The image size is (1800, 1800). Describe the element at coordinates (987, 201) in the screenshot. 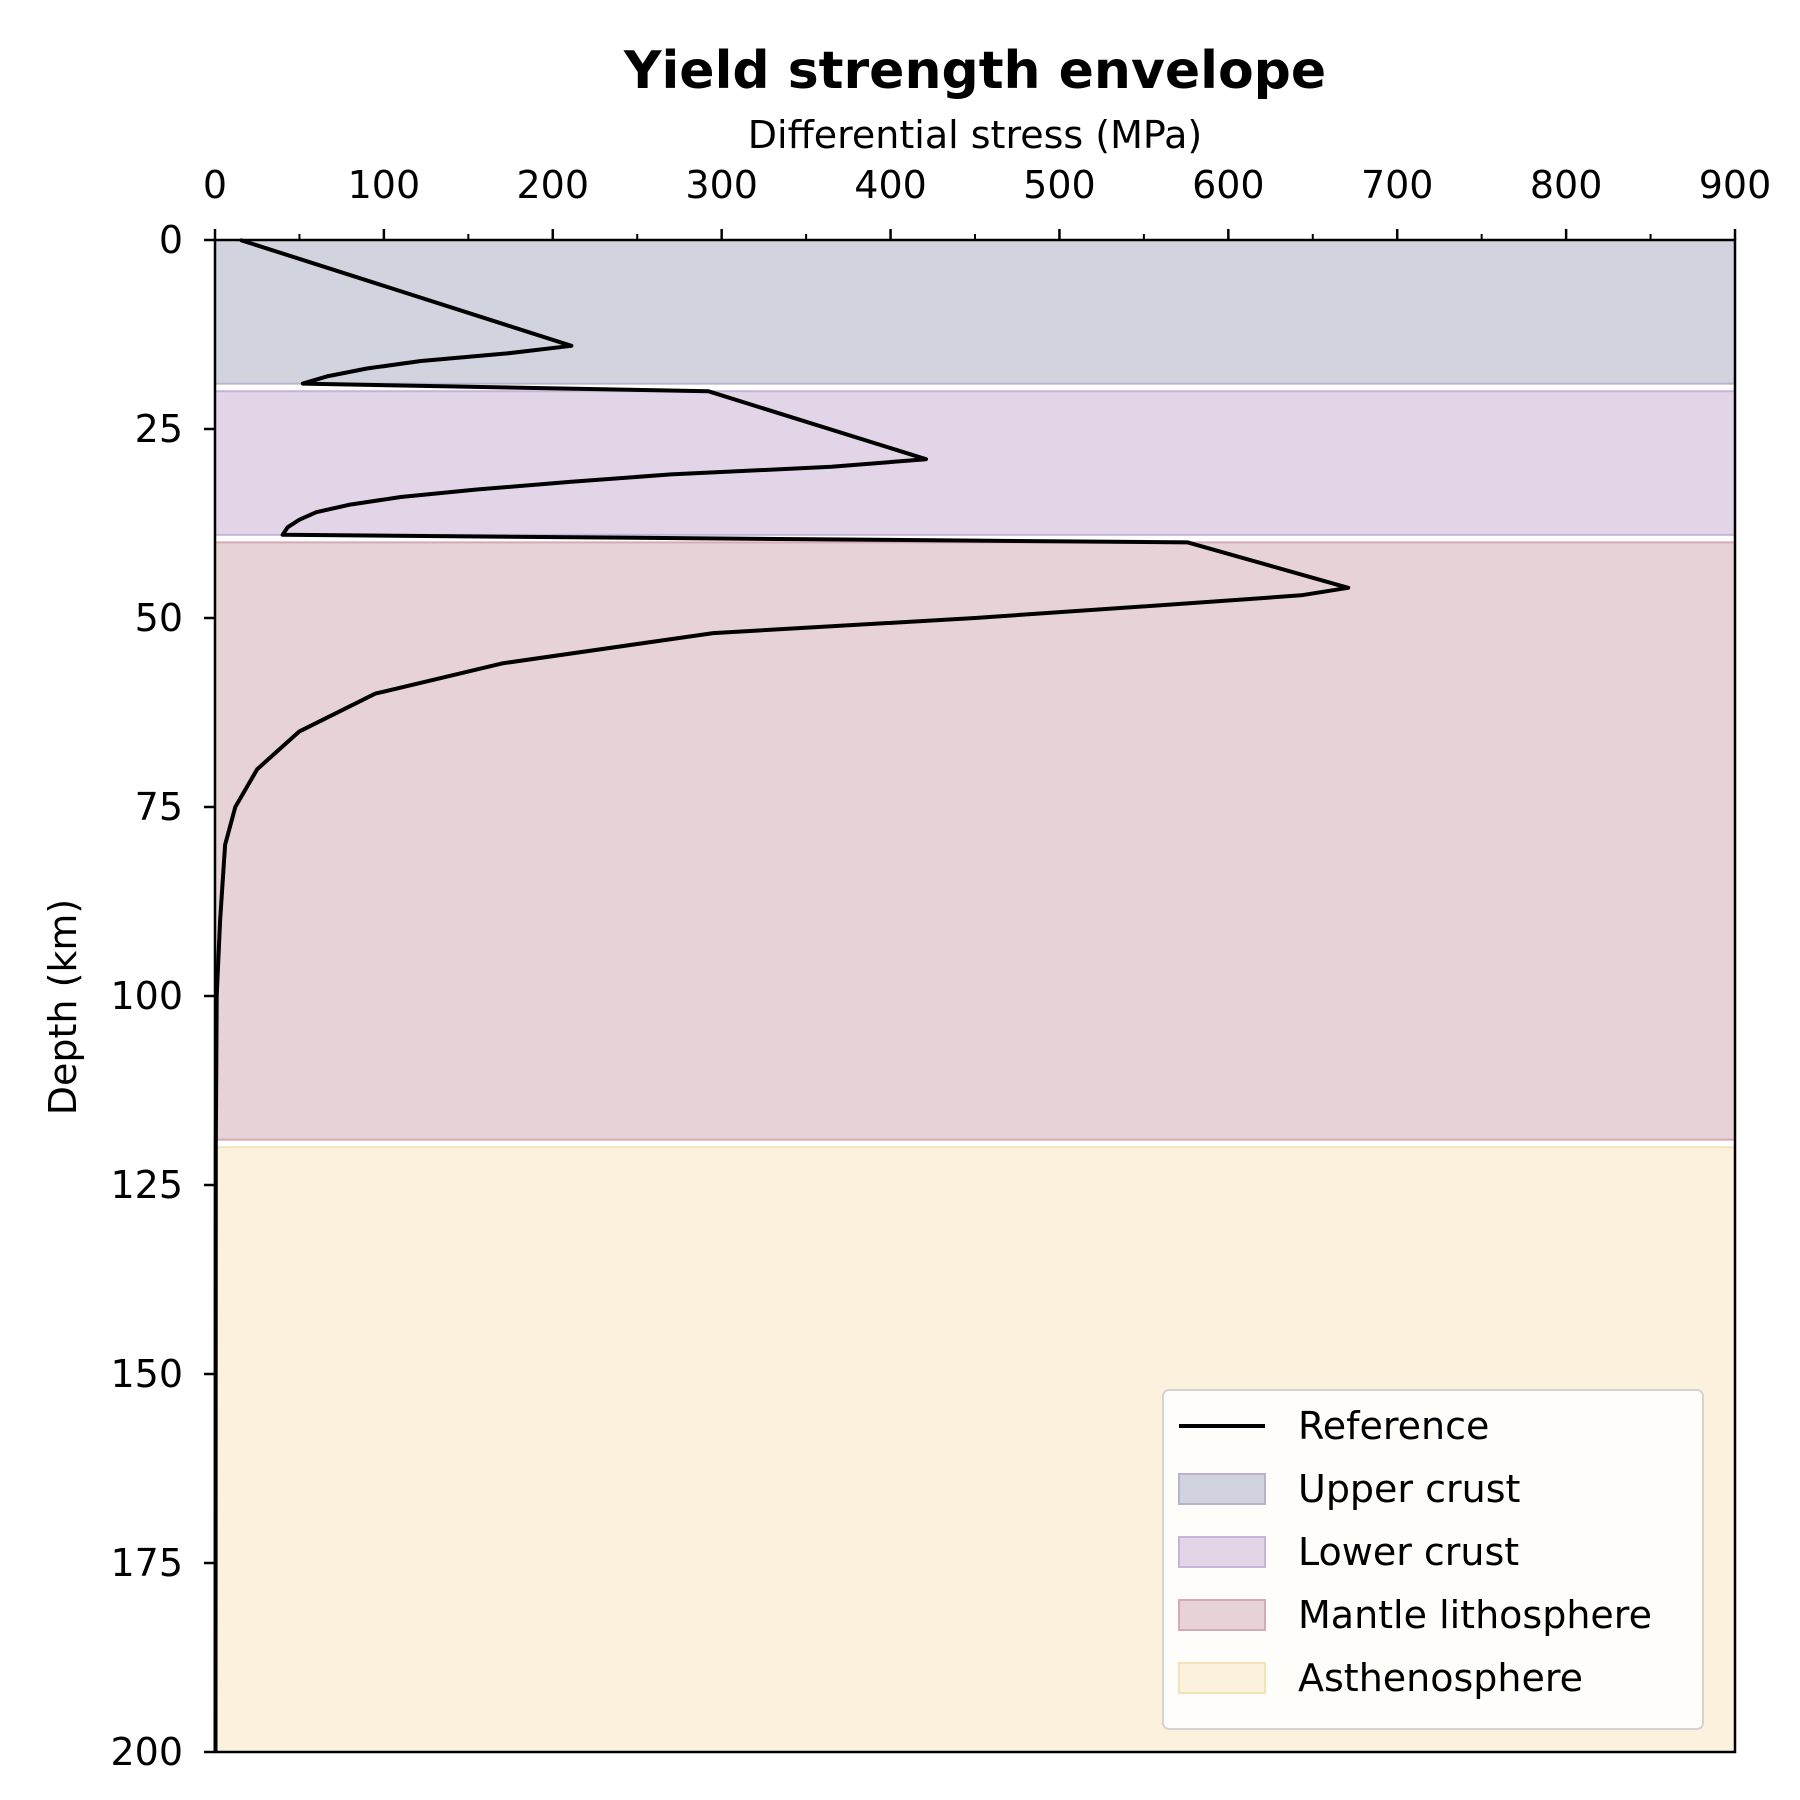

I see `x-ticks: 0 100 200 300 400 500 600 700 800 900` at that location.